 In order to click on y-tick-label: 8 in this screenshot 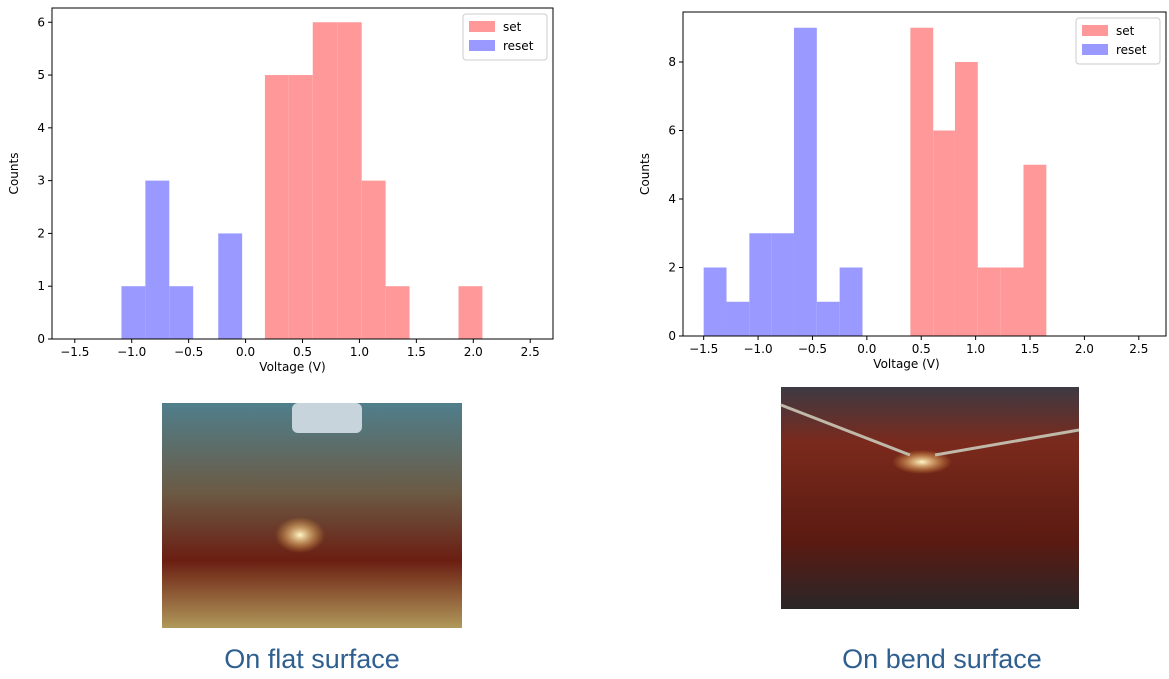, I will do `click(672, 62)`.